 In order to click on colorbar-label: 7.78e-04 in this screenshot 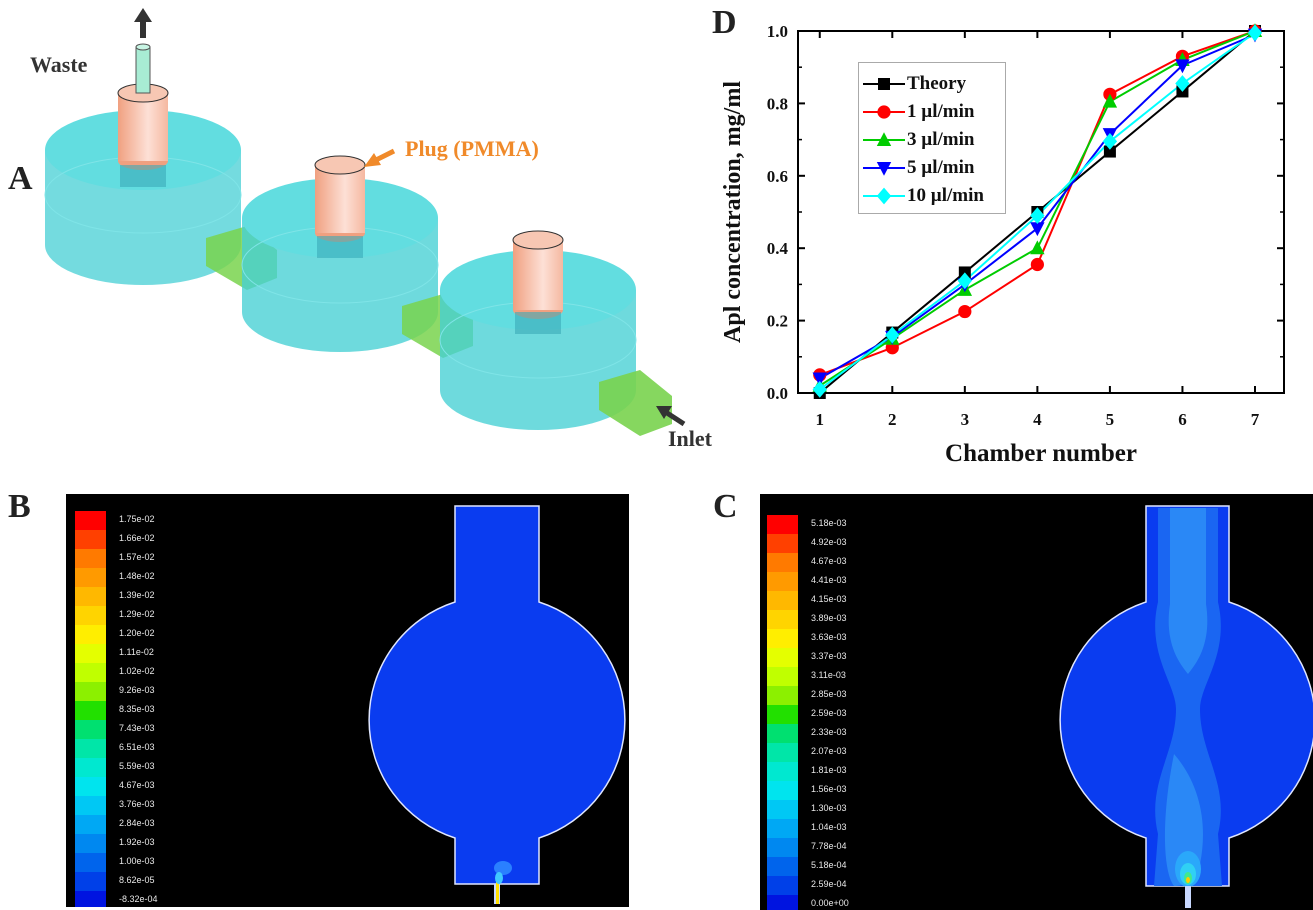, I will do `click(829, 846)`.